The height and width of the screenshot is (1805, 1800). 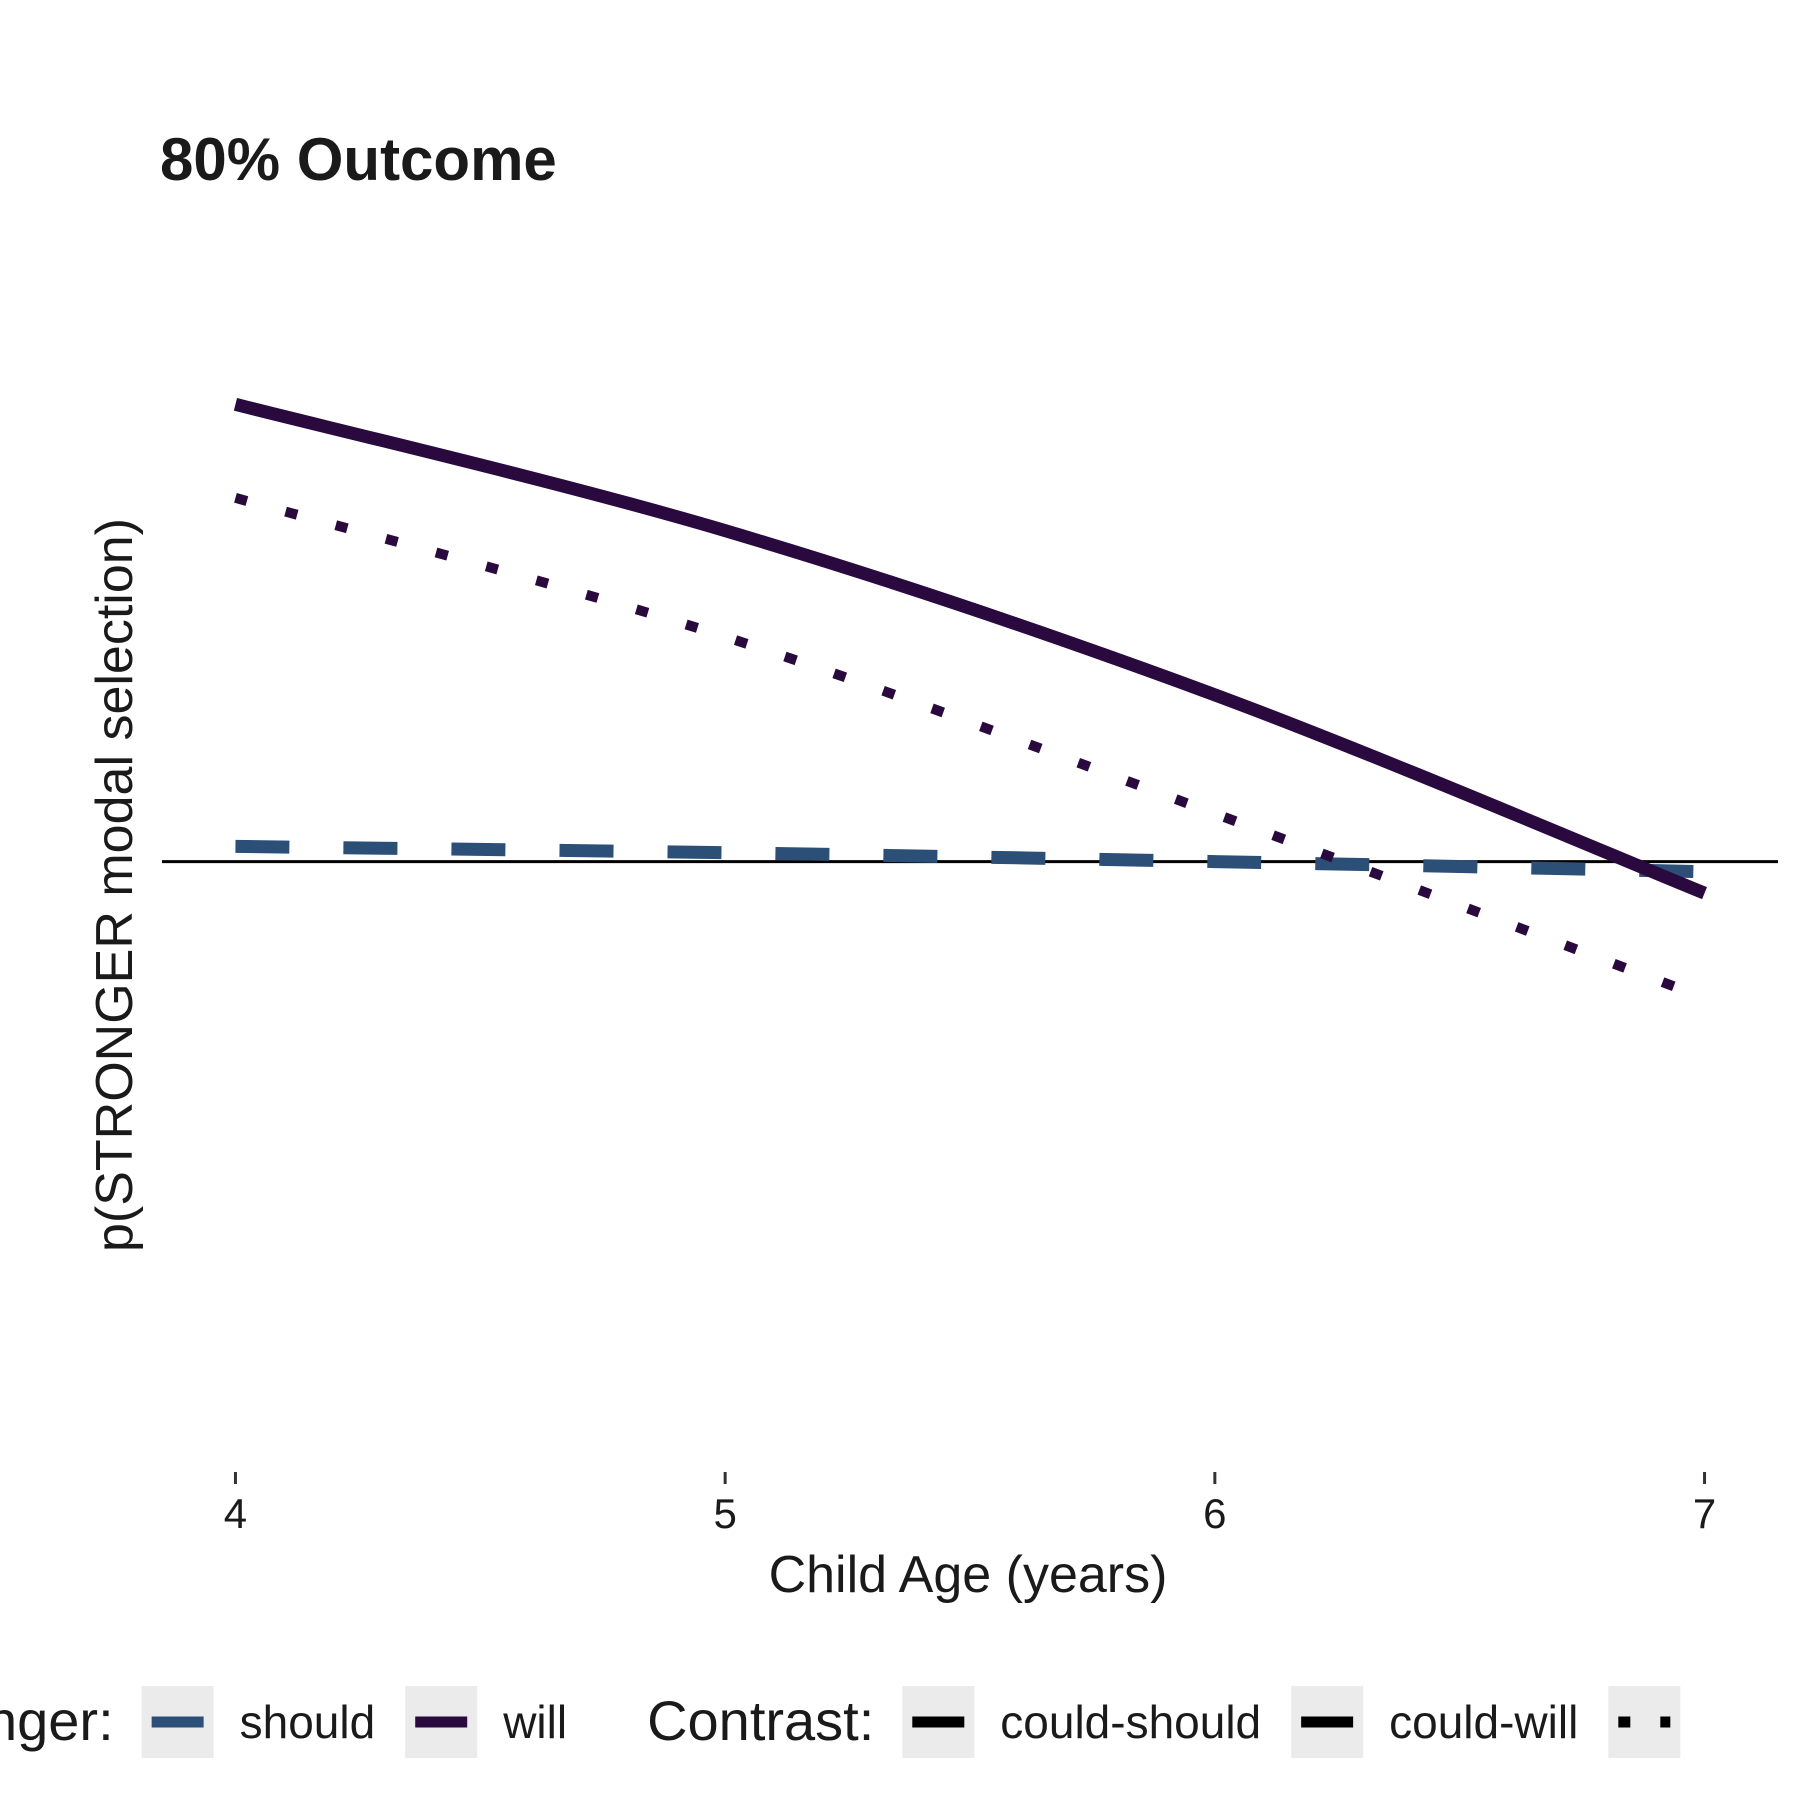 What do you see at coordinates (486, 1722) in the screenshot?
I see `legend-entry-0-1: will` at bounding box center [486, 1722].